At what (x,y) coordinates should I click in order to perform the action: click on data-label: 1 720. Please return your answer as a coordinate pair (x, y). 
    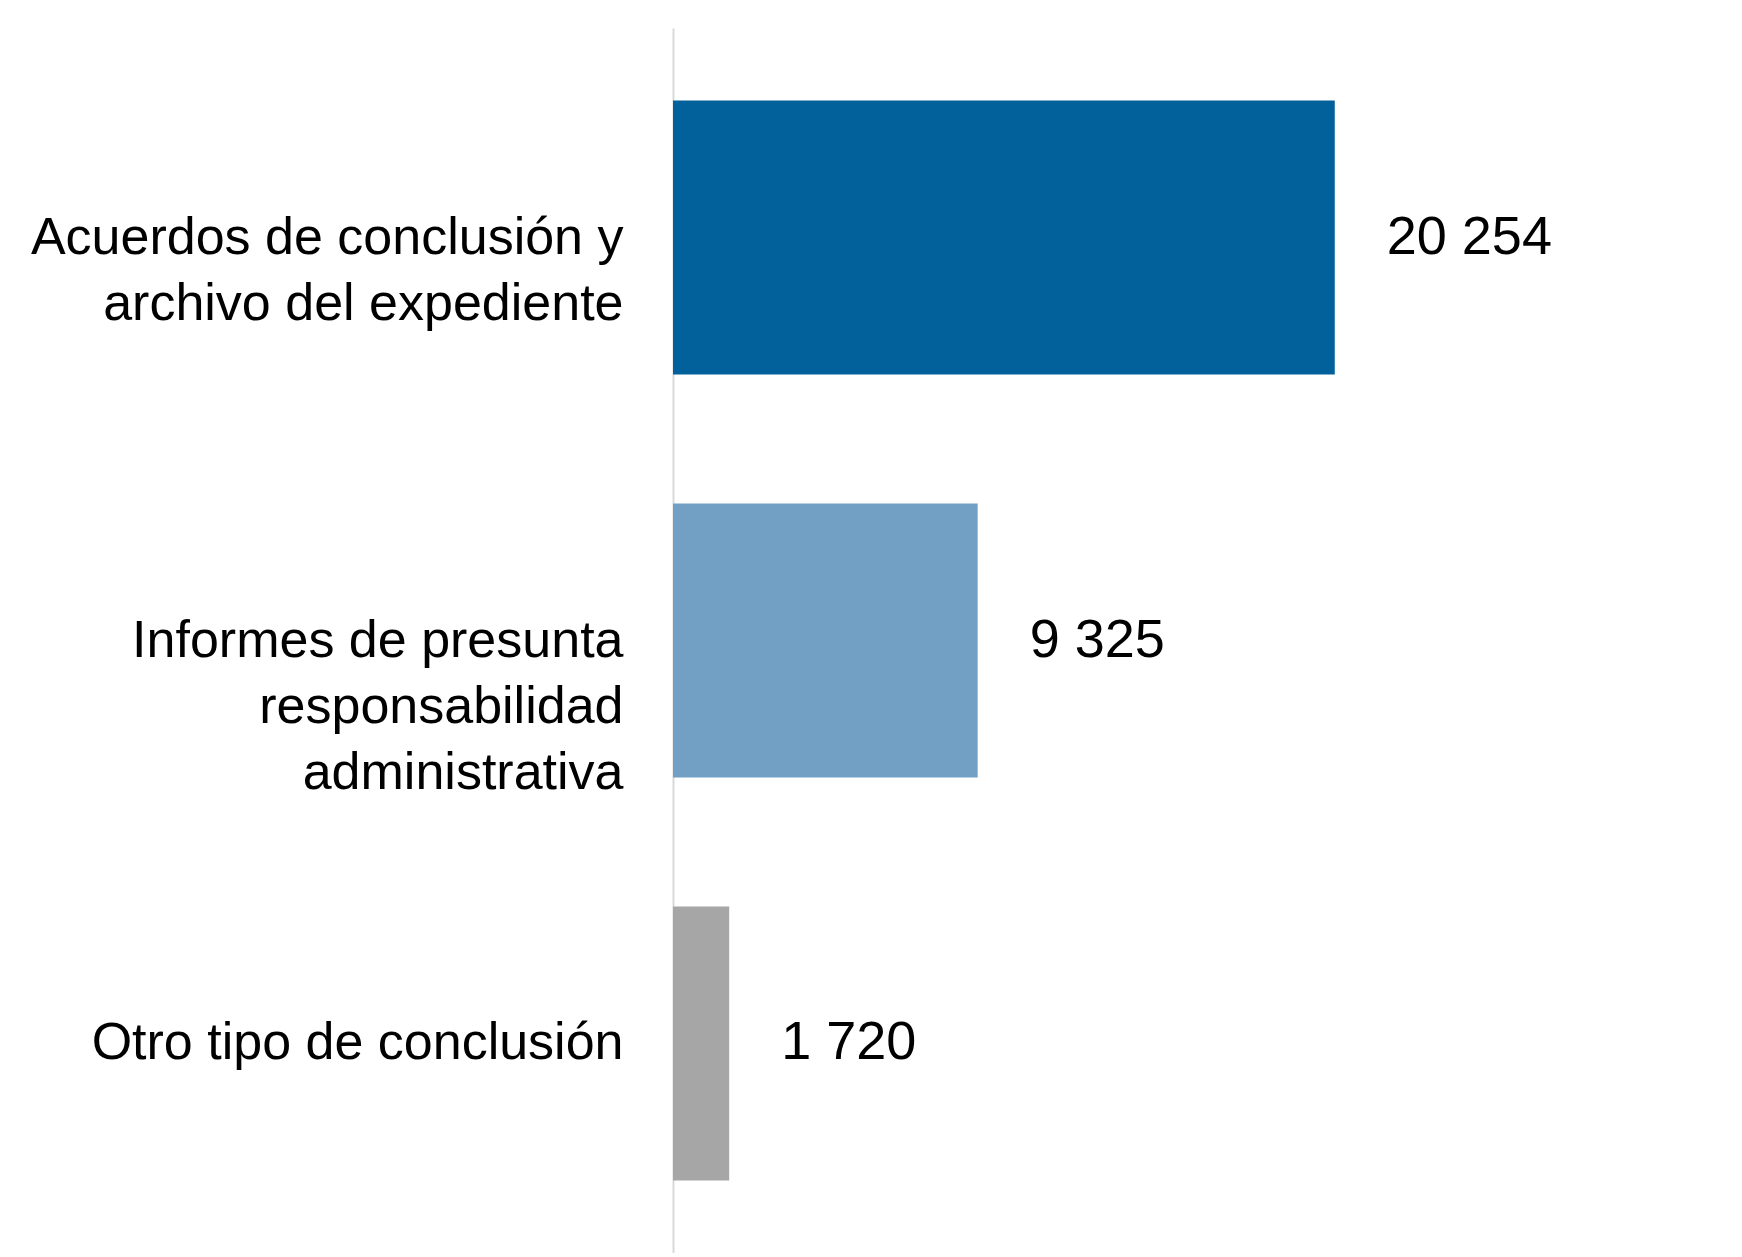
    Looking at the image, I should click on (849, 1040).